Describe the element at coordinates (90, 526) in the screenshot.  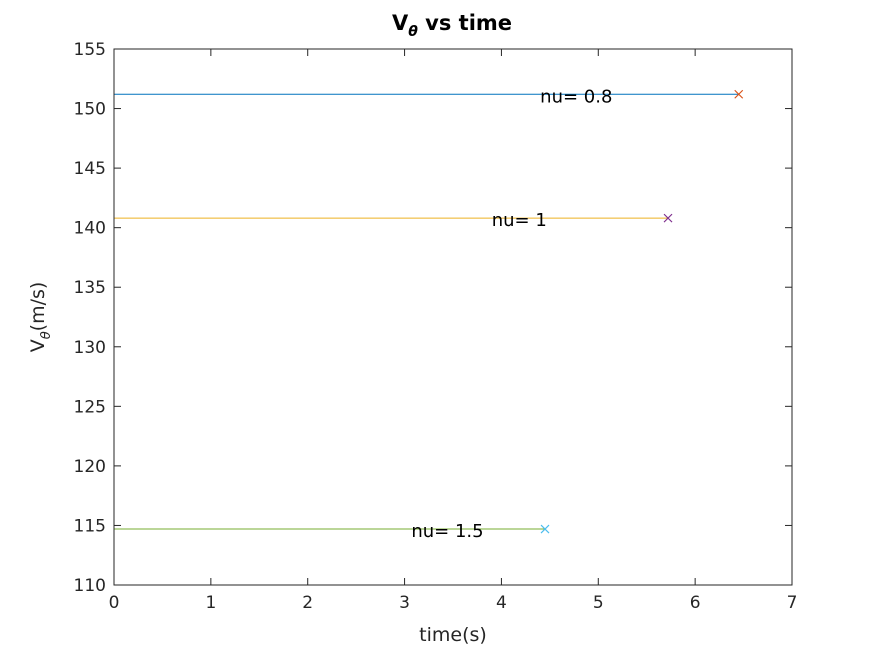
I see `y-tick-label: 115` at that location.